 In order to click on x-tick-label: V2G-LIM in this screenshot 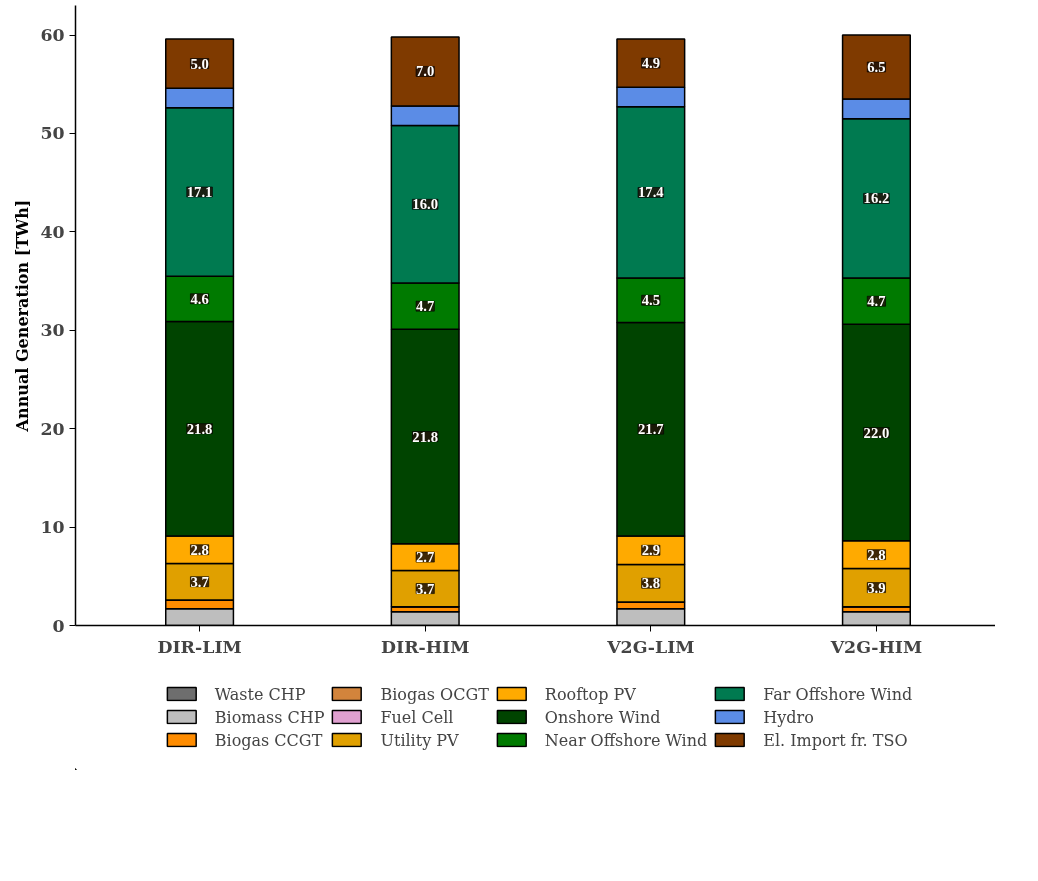, I will do `click(650, 646)`.